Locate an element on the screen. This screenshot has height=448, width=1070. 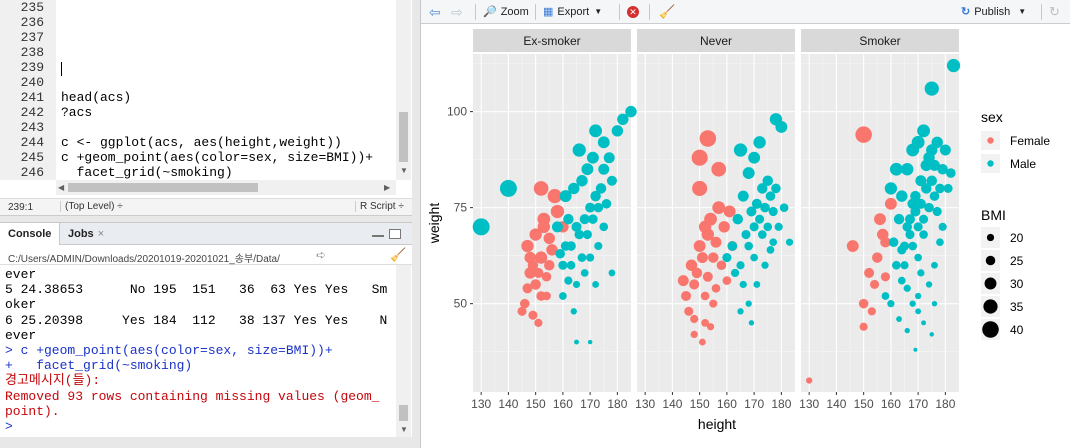
console-line: point). is located at coordinates (32, 411).